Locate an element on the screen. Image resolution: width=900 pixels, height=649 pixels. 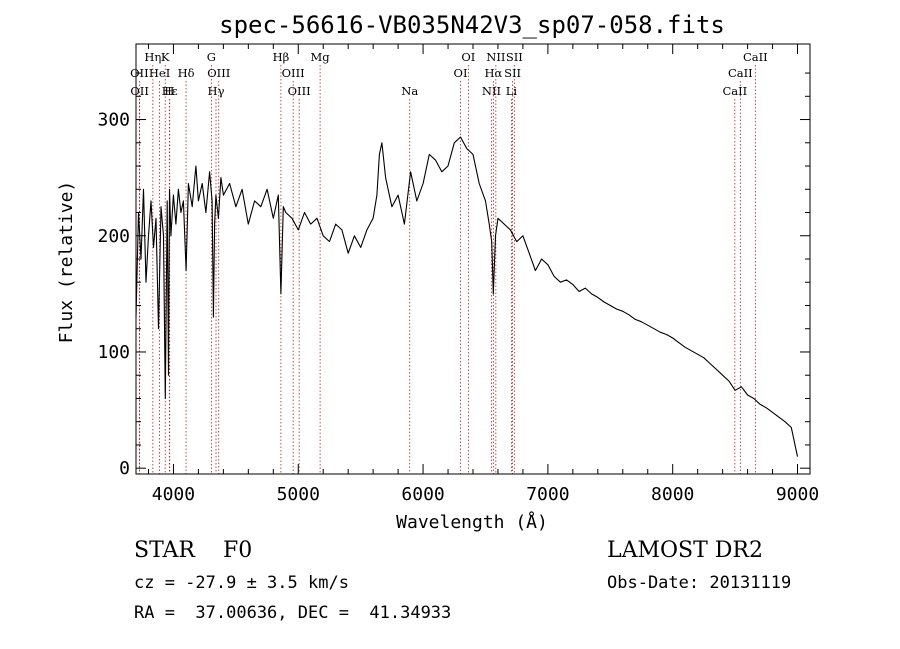
line-label-10: HeI is located at coordinates (159, 73).